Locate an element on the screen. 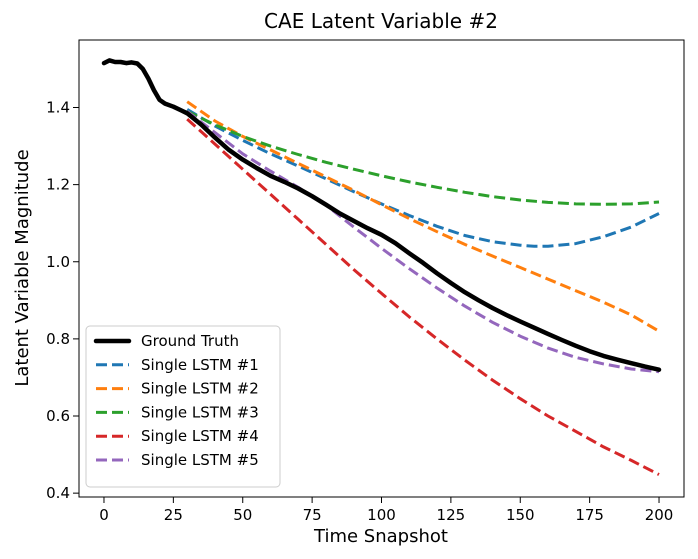 The height and width of the screenshot is (559, 698). y-tick-label: 0.8 is located at coordinates (58, 339).